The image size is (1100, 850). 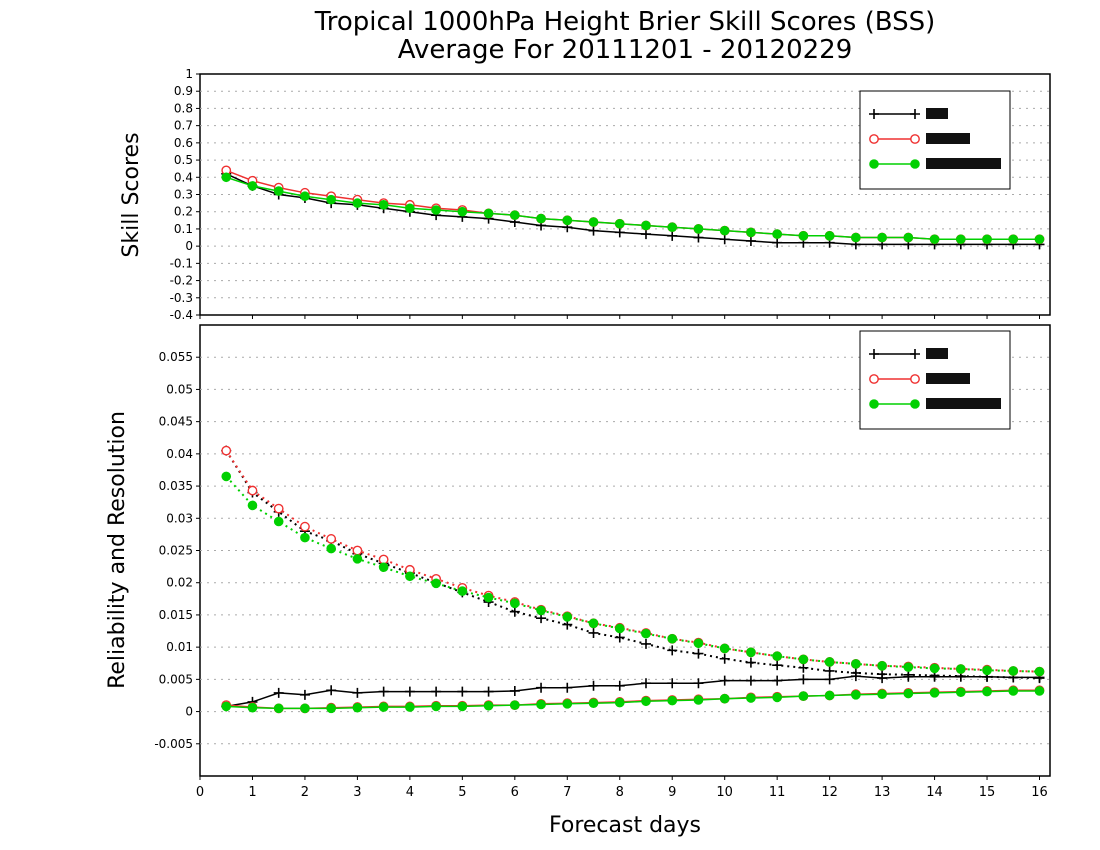 I want to click on y-tick-label: -0.1, so click(x=181, y=263).